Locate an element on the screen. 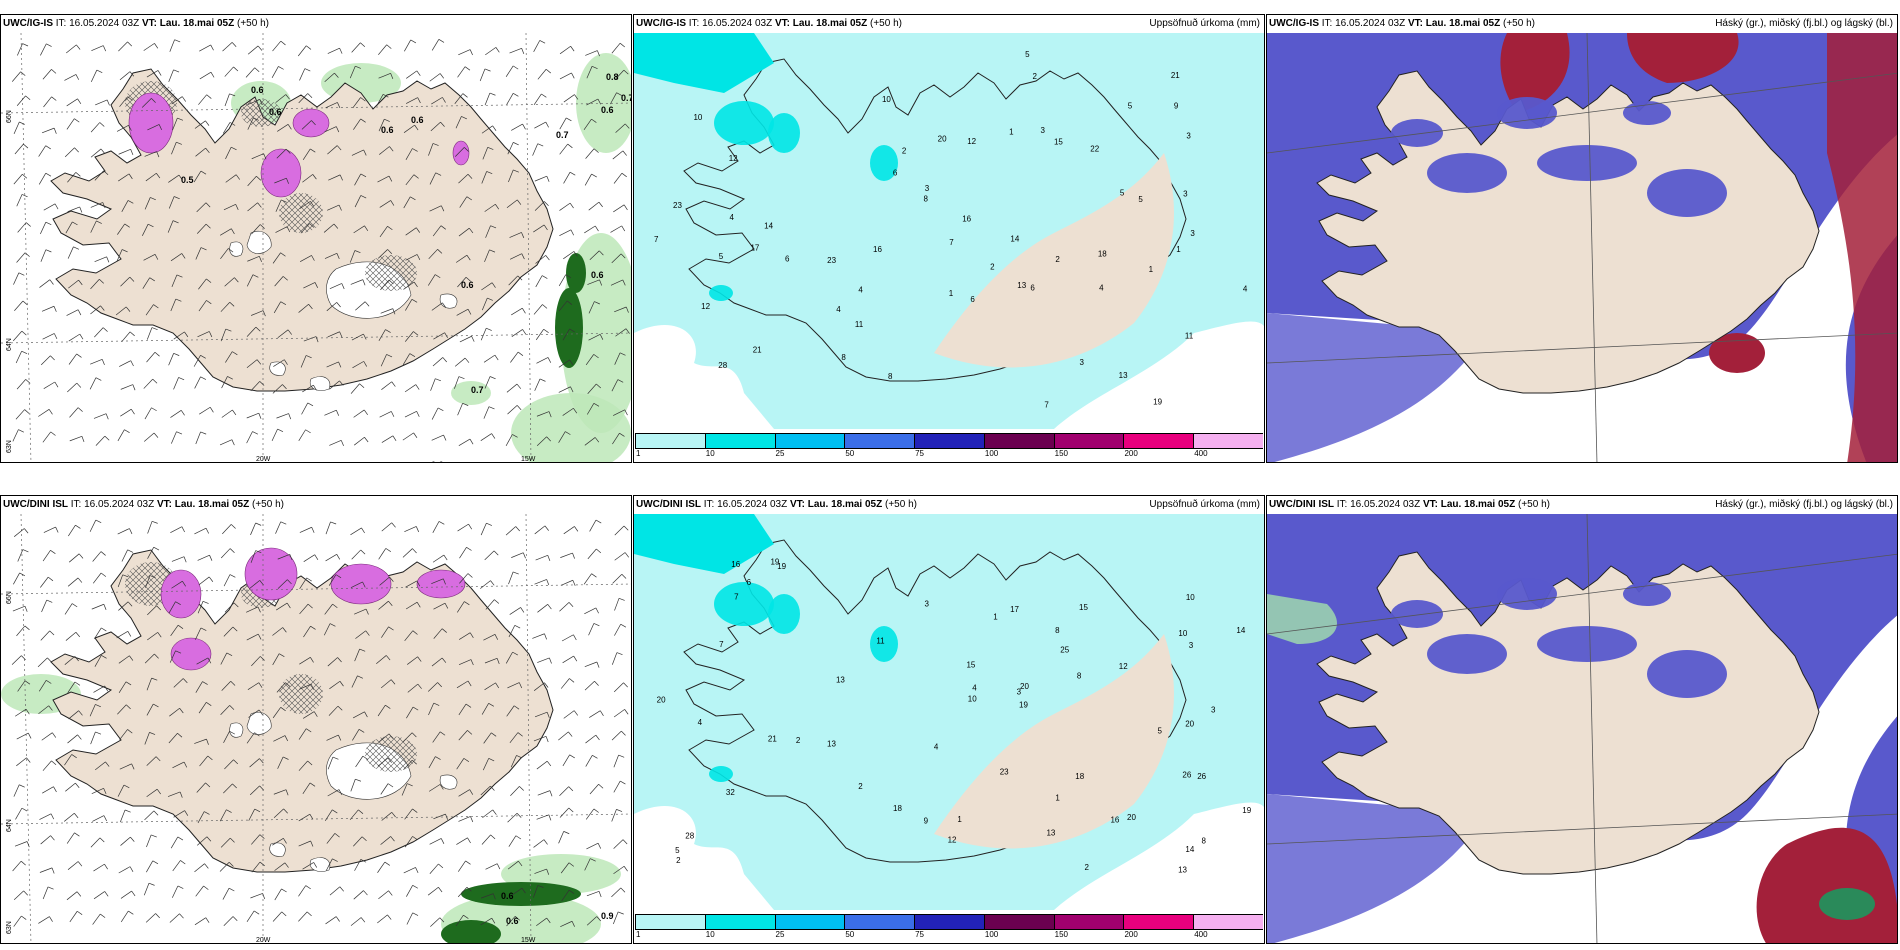 The image size is (1900, 950). precip-amount-label: 22 is located at coordinates (1094, 148).